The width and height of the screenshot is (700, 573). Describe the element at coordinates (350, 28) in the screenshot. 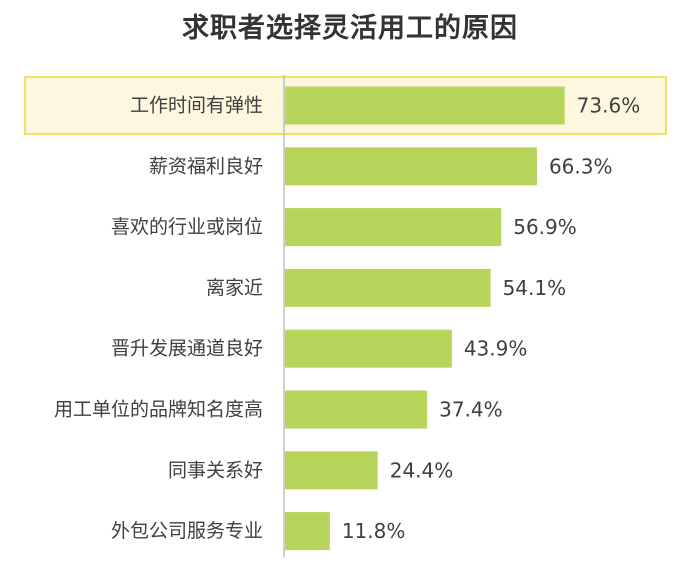

I see `chart-title: 求职者选择灵活用工的原因` at that location.